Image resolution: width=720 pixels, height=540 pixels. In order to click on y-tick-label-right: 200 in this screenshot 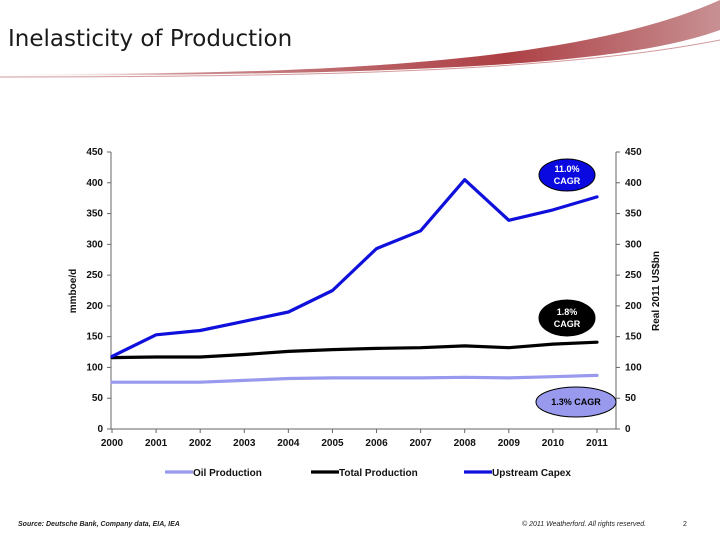, I will do `click(633, 306)`.